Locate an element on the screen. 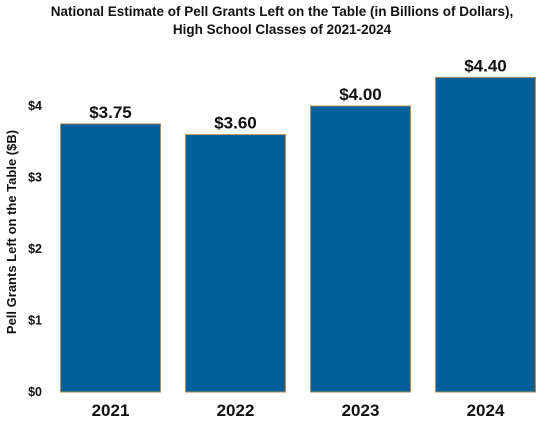 Image resolution: width=554 pixels, height=424 pixels. y-tick-label: $2 is located at coordinates (35, 249).